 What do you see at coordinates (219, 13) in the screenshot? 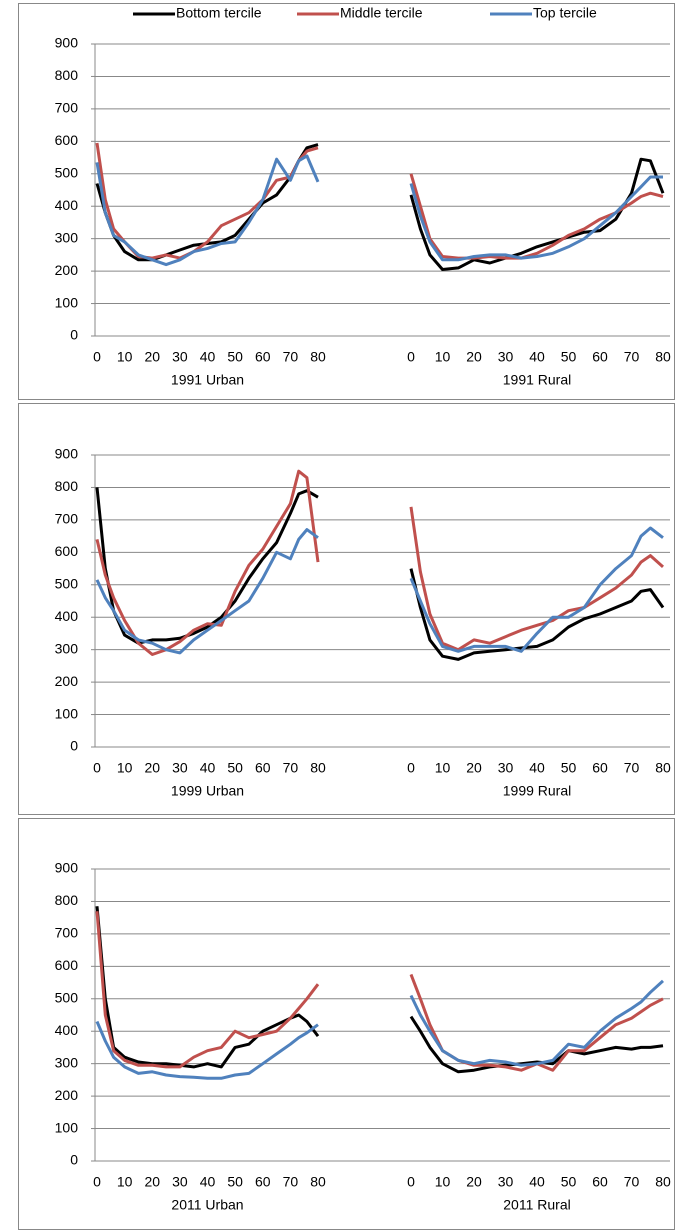
I see `legend-label: Bottom tercile` at bounding box center [219, 13].